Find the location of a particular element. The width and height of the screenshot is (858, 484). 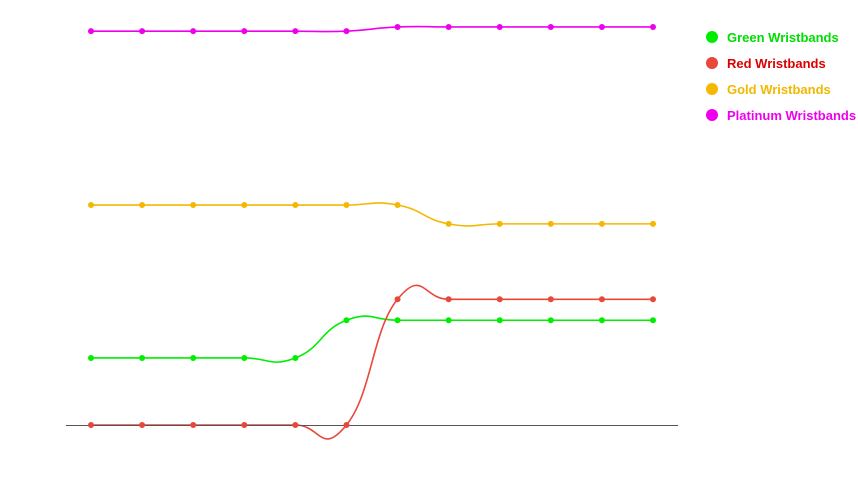

legend-label-green-wristbands: Green Wristbands is located at coordinates (783, 37).